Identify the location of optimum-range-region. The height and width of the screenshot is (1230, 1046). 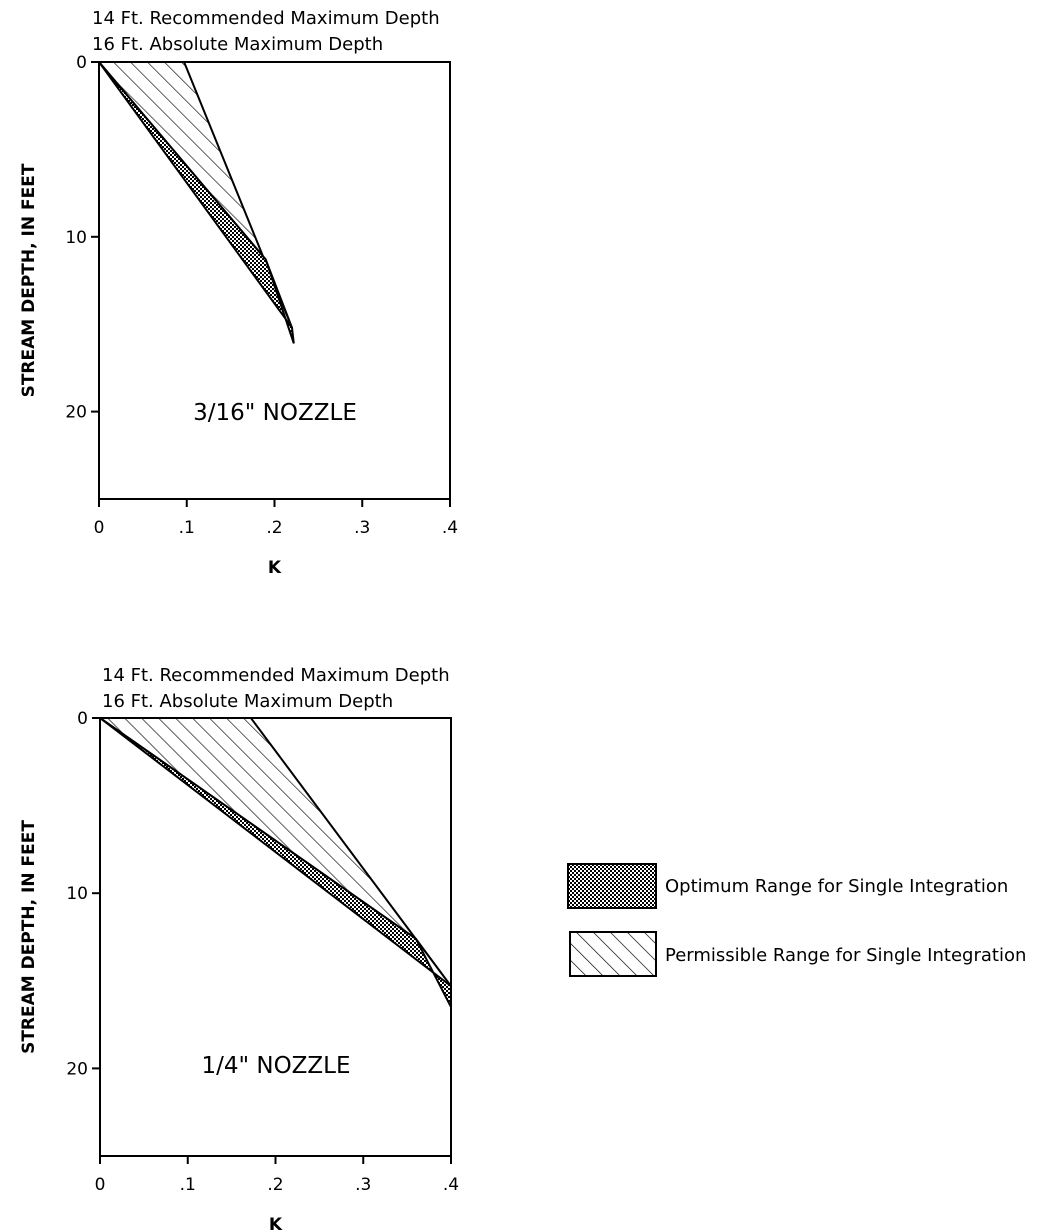
(196, 202).